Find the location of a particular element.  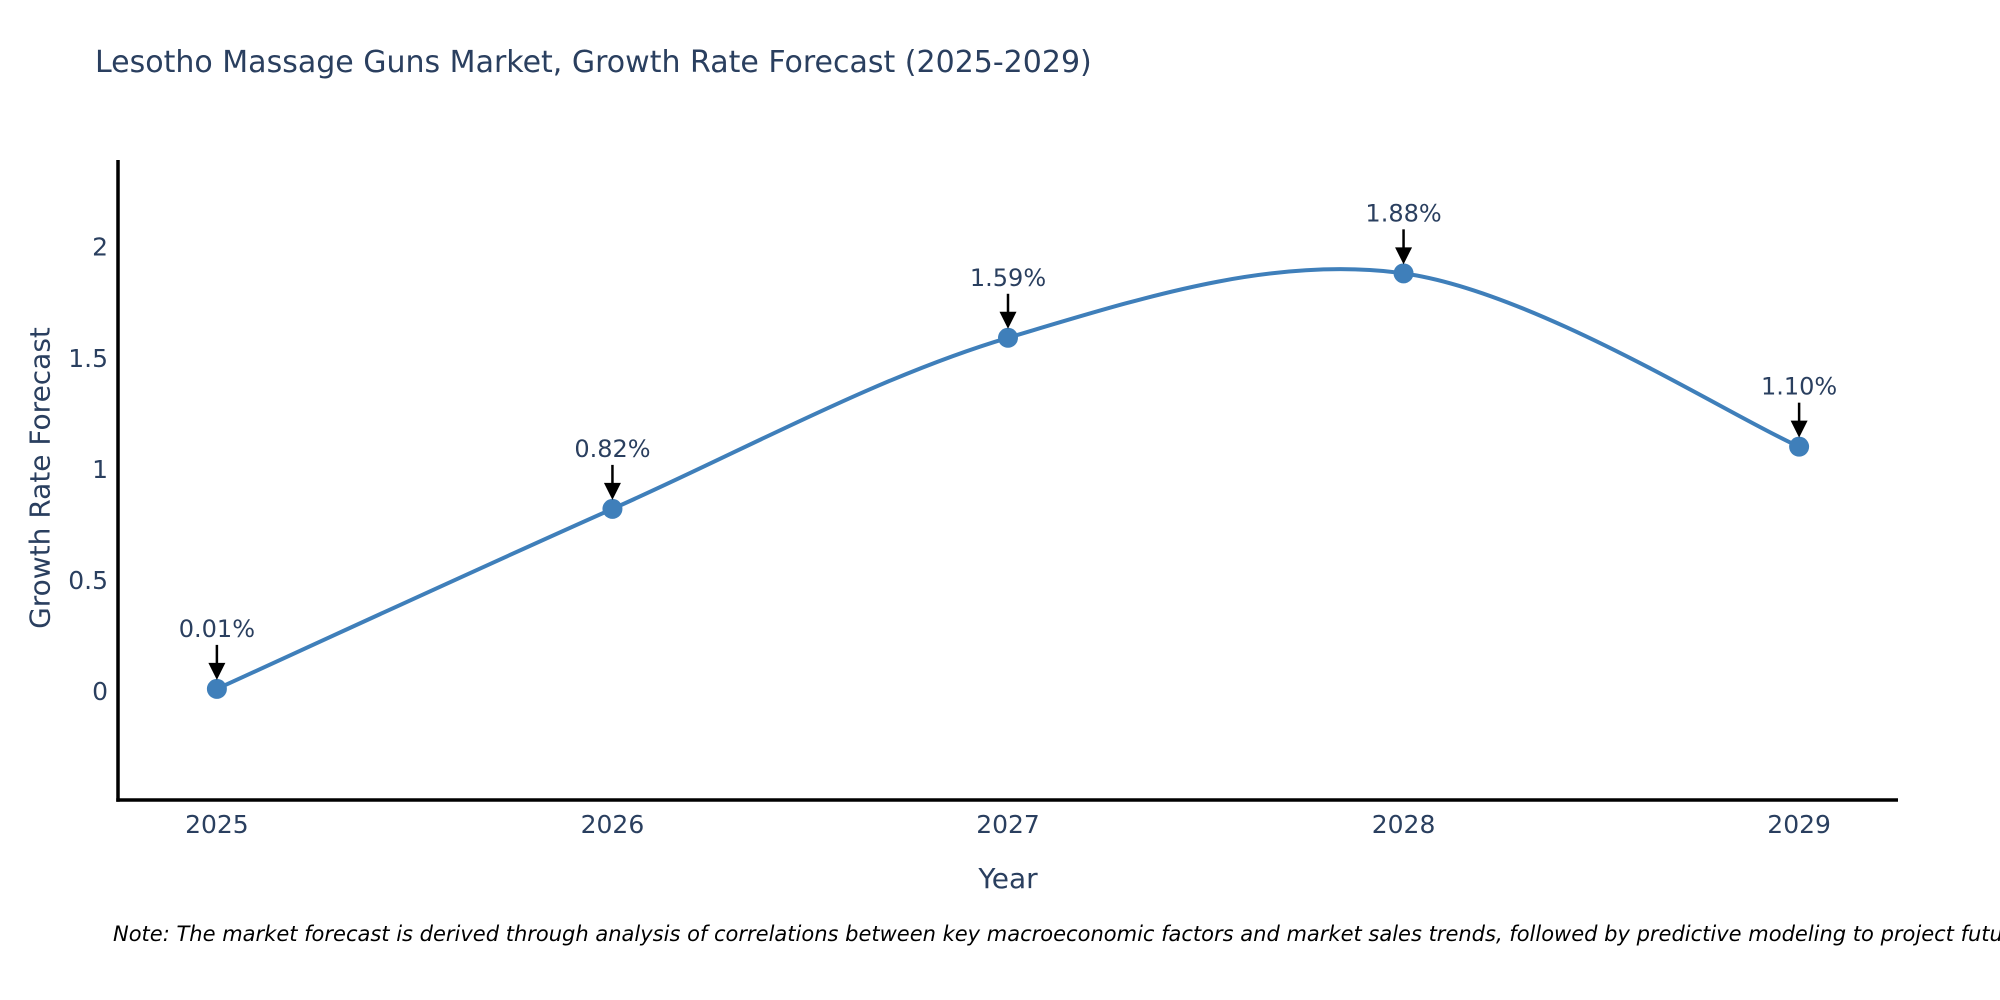

point-value-label: 1.59% is located at coordinates (1008, 278).